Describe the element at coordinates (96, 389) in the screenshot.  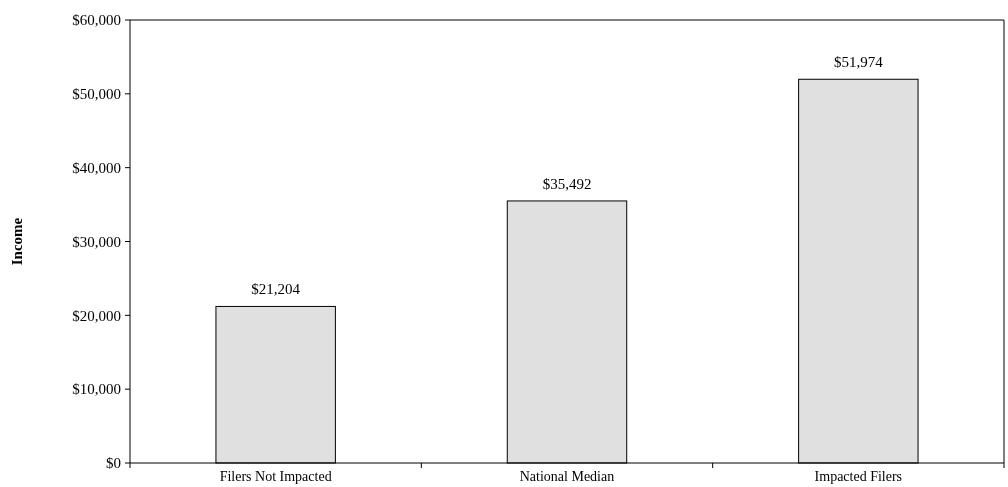
I see `y-tick-label: $10,000` at that location.